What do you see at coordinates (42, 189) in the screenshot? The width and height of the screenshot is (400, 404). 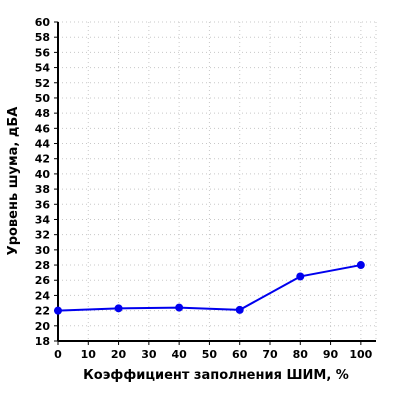 I see `y-tick-label: 38` at bounding box center [42, 189].